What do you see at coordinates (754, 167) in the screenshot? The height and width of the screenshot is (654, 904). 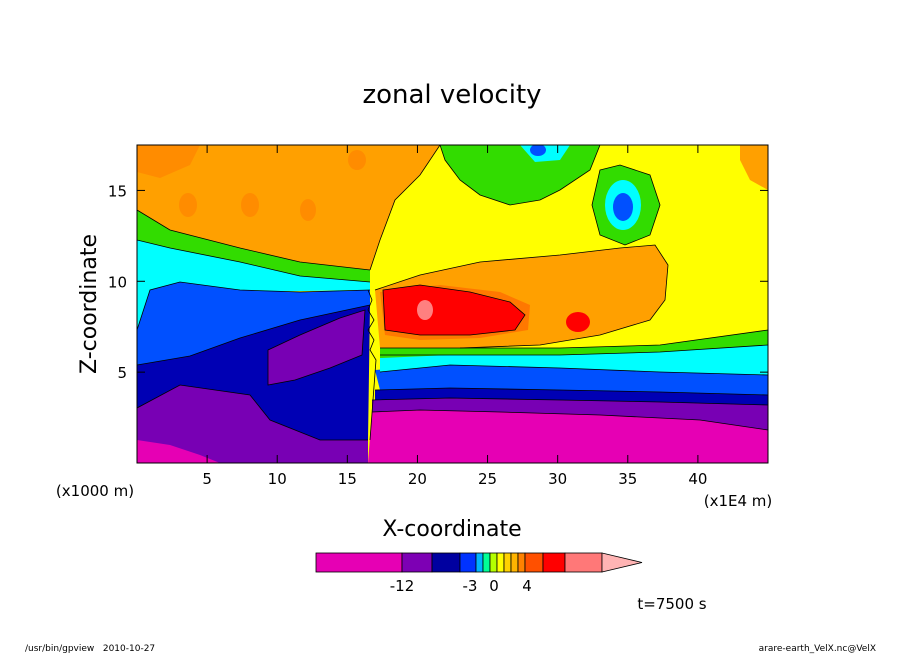 I see `field-upper-right-orange` at bounding box center [754, 167].